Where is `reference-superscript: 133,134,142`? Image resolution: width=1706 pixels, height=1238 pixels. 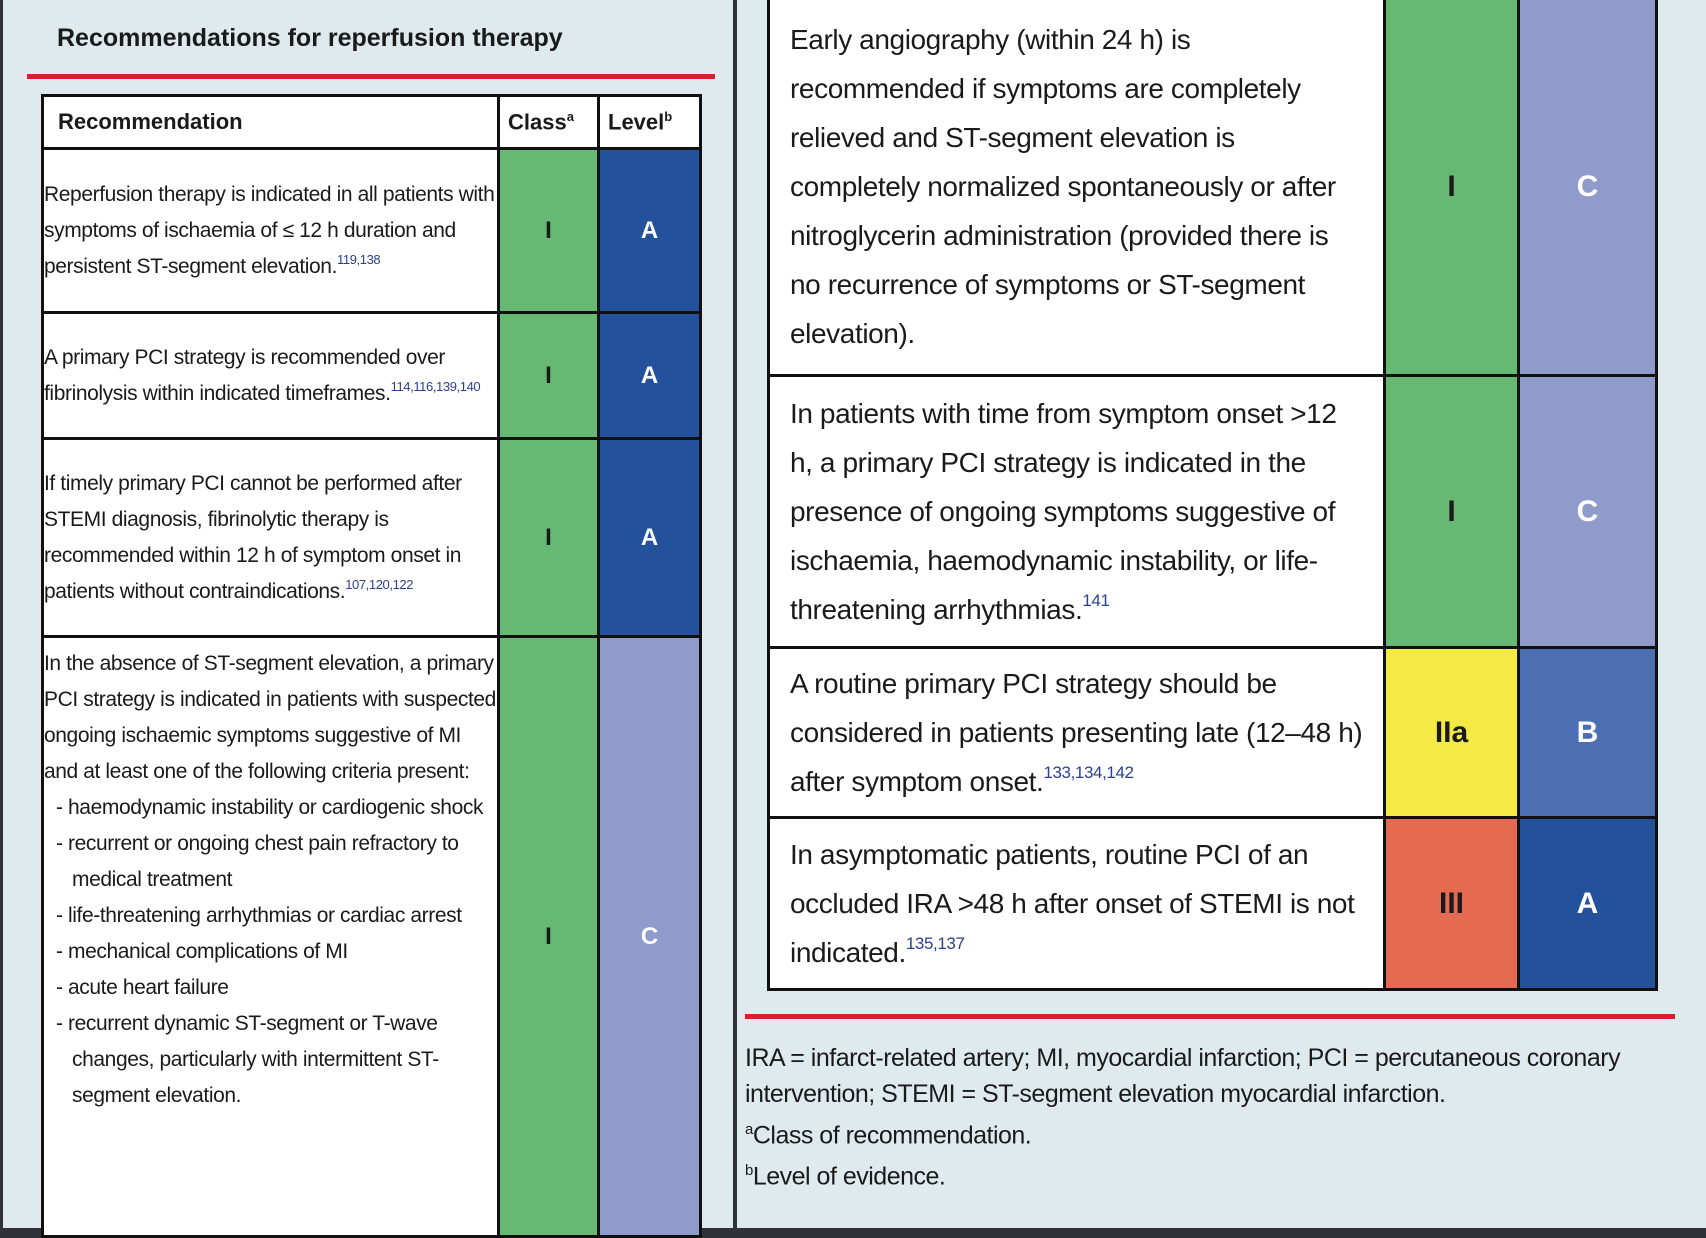
reference-superscript: 133,134,142 is located at coordinates (1088, 772).